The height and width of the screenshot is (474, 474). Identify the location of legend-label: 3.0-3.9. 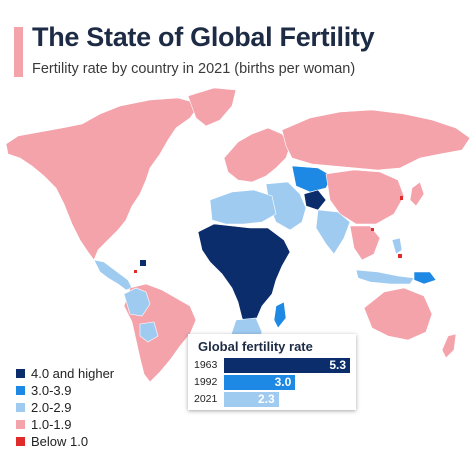
(51, 390).